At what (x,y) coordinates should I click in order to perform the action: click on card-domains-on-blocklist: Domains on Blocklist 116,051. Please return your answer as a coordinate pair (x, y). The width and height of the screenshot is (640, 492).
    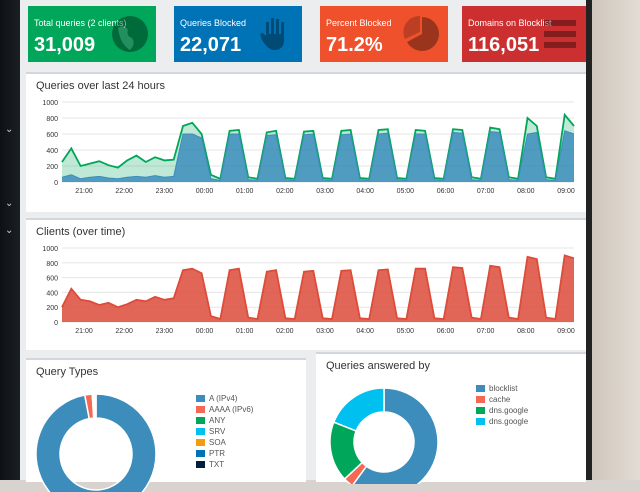
    Looking at the image, I should click on (524, 34).